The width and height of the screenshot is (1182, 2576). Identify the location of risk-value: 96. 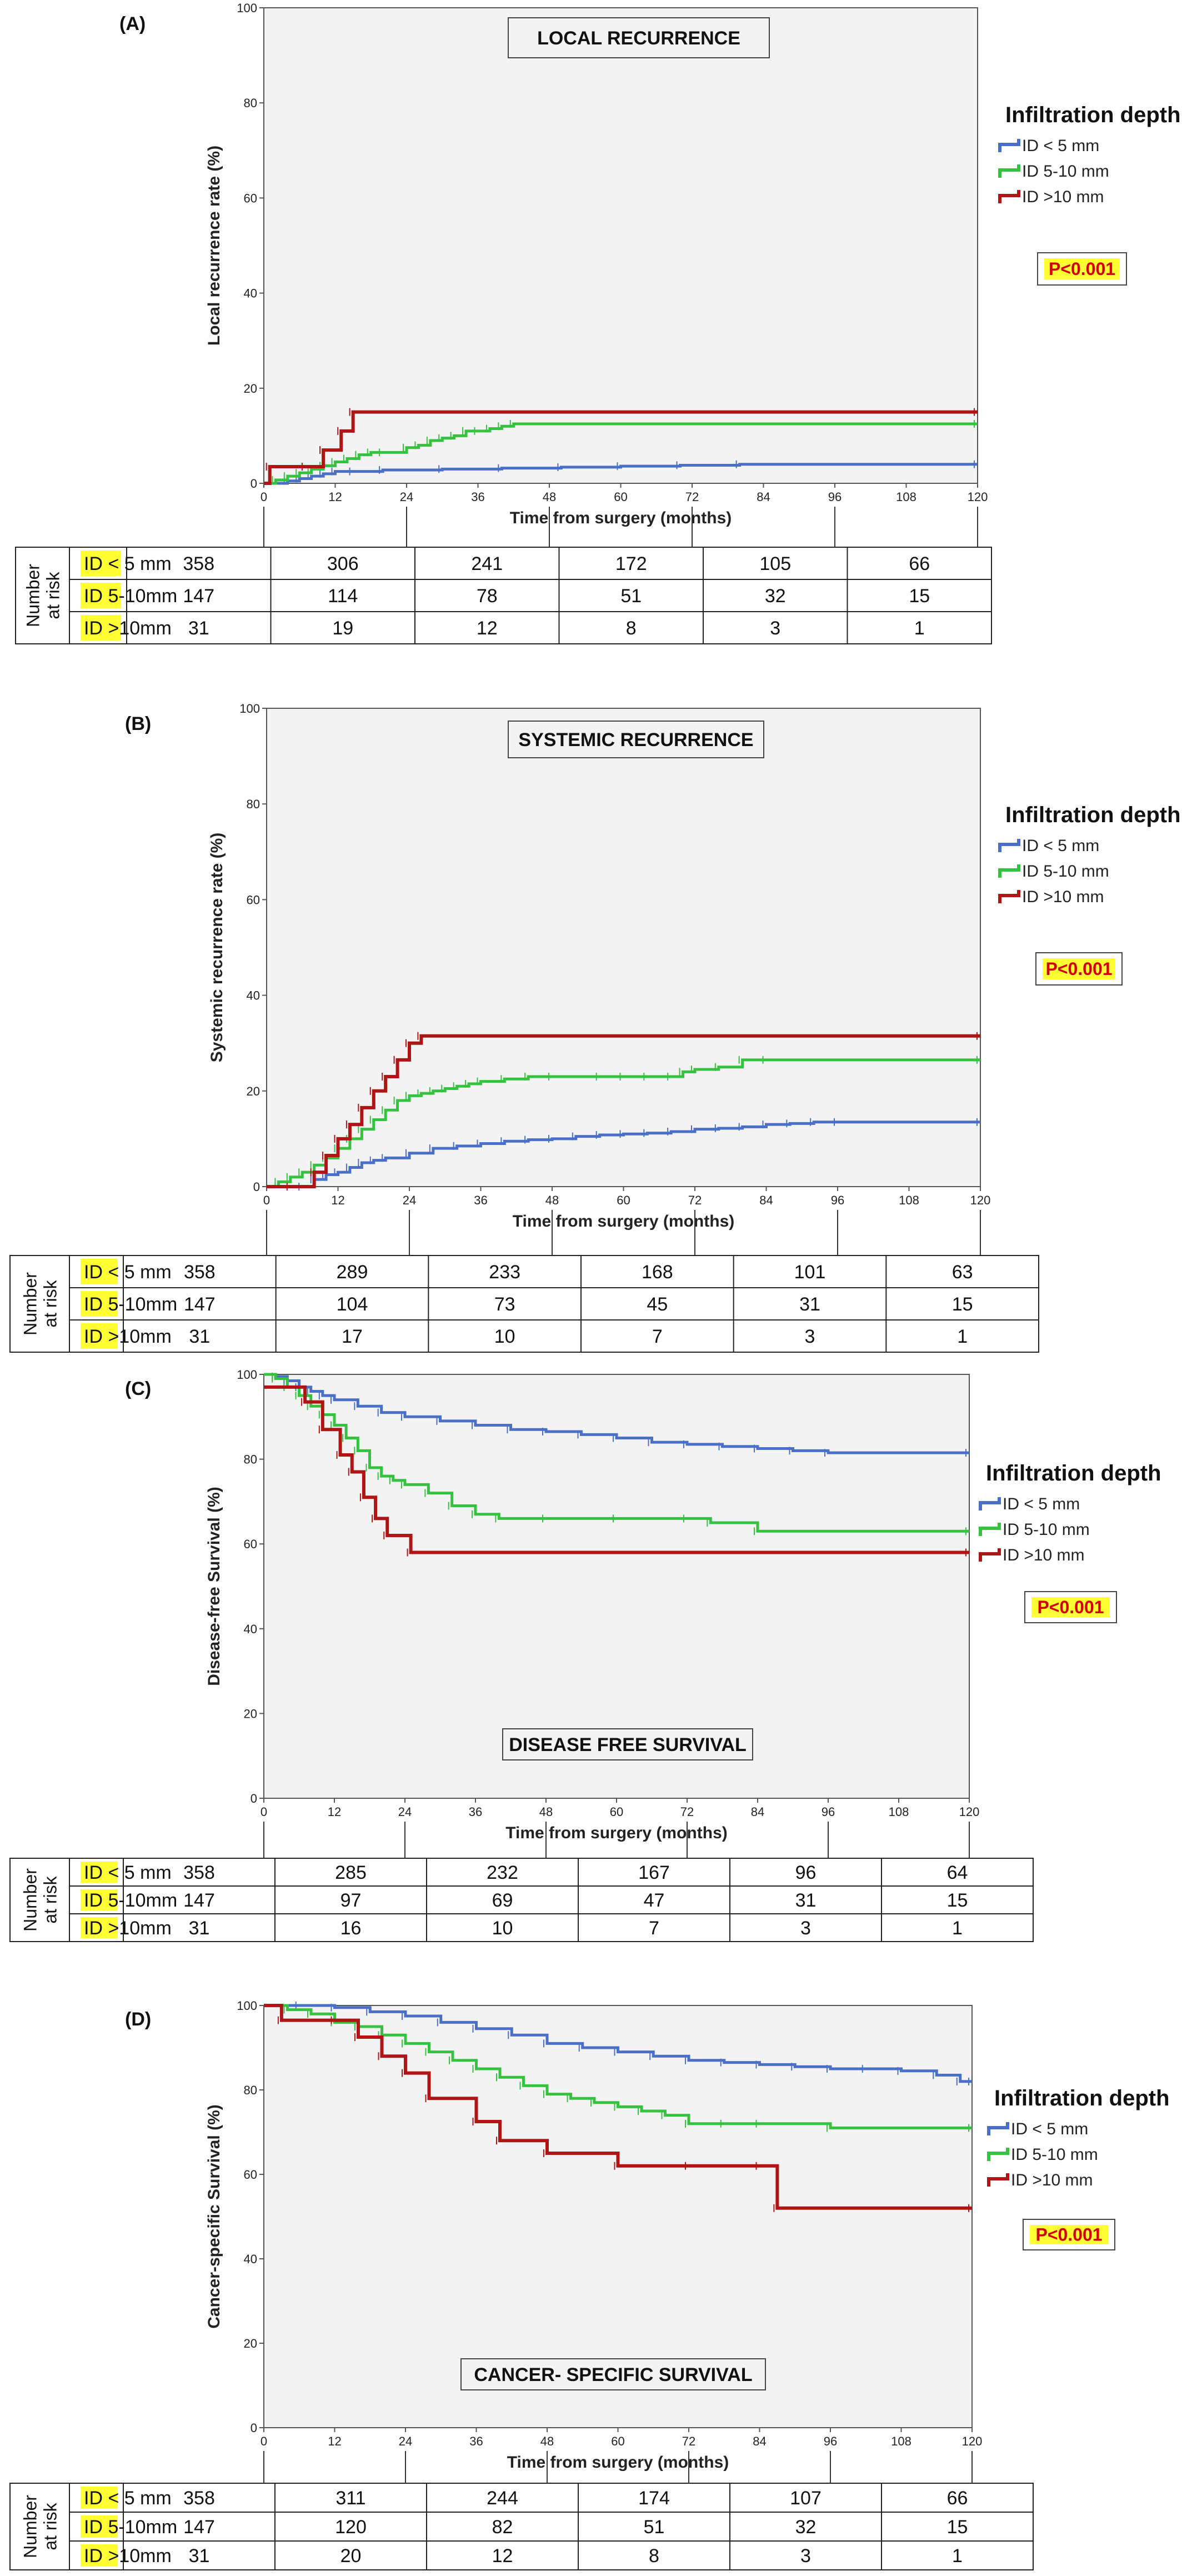
(806, 1872).